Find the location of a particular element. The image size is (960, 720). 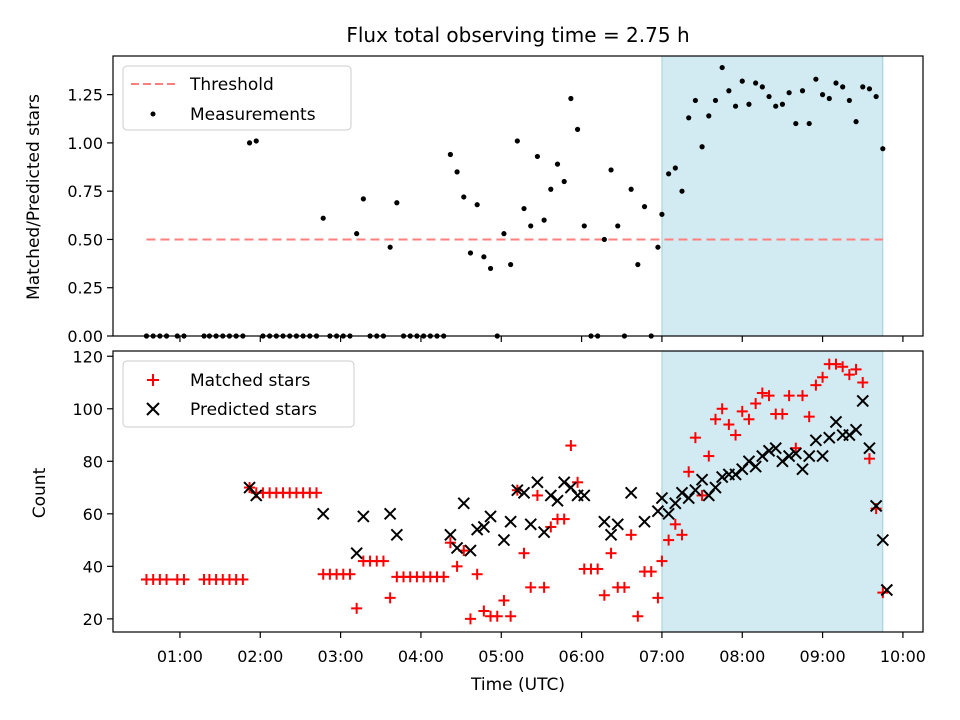

x-tick-label: 05:00 is located at coordinates (501, 656).